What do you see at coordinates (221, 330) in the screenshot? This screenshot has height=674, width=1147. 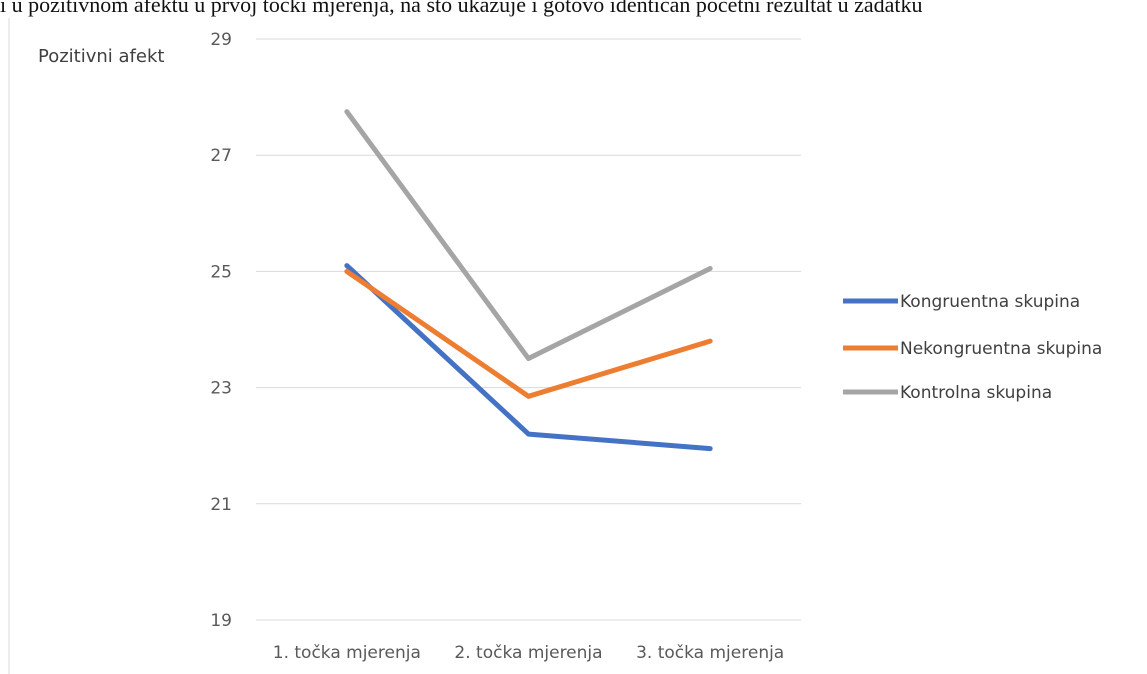 I see `y-tick-labels: 19 21 23 25 27 29` at bounding box center [221, 330].